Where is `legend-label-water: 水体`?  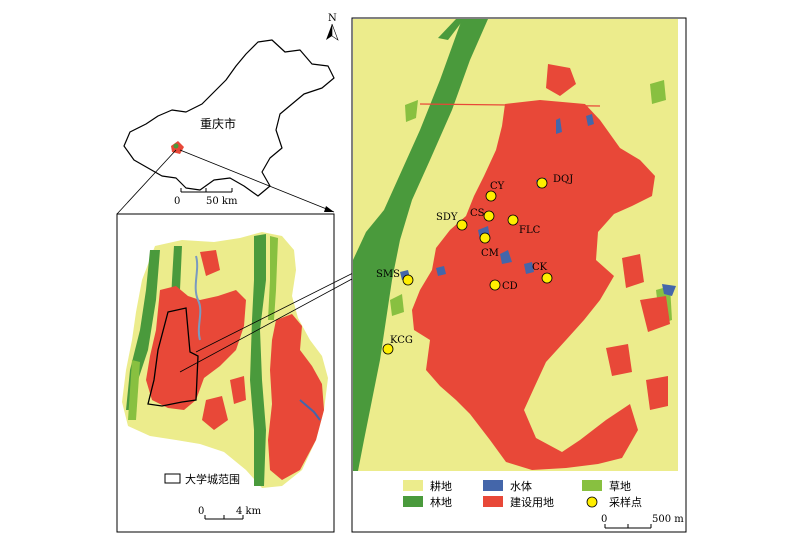
legend-label-water: 水体 is located at coordinates (521, 486).